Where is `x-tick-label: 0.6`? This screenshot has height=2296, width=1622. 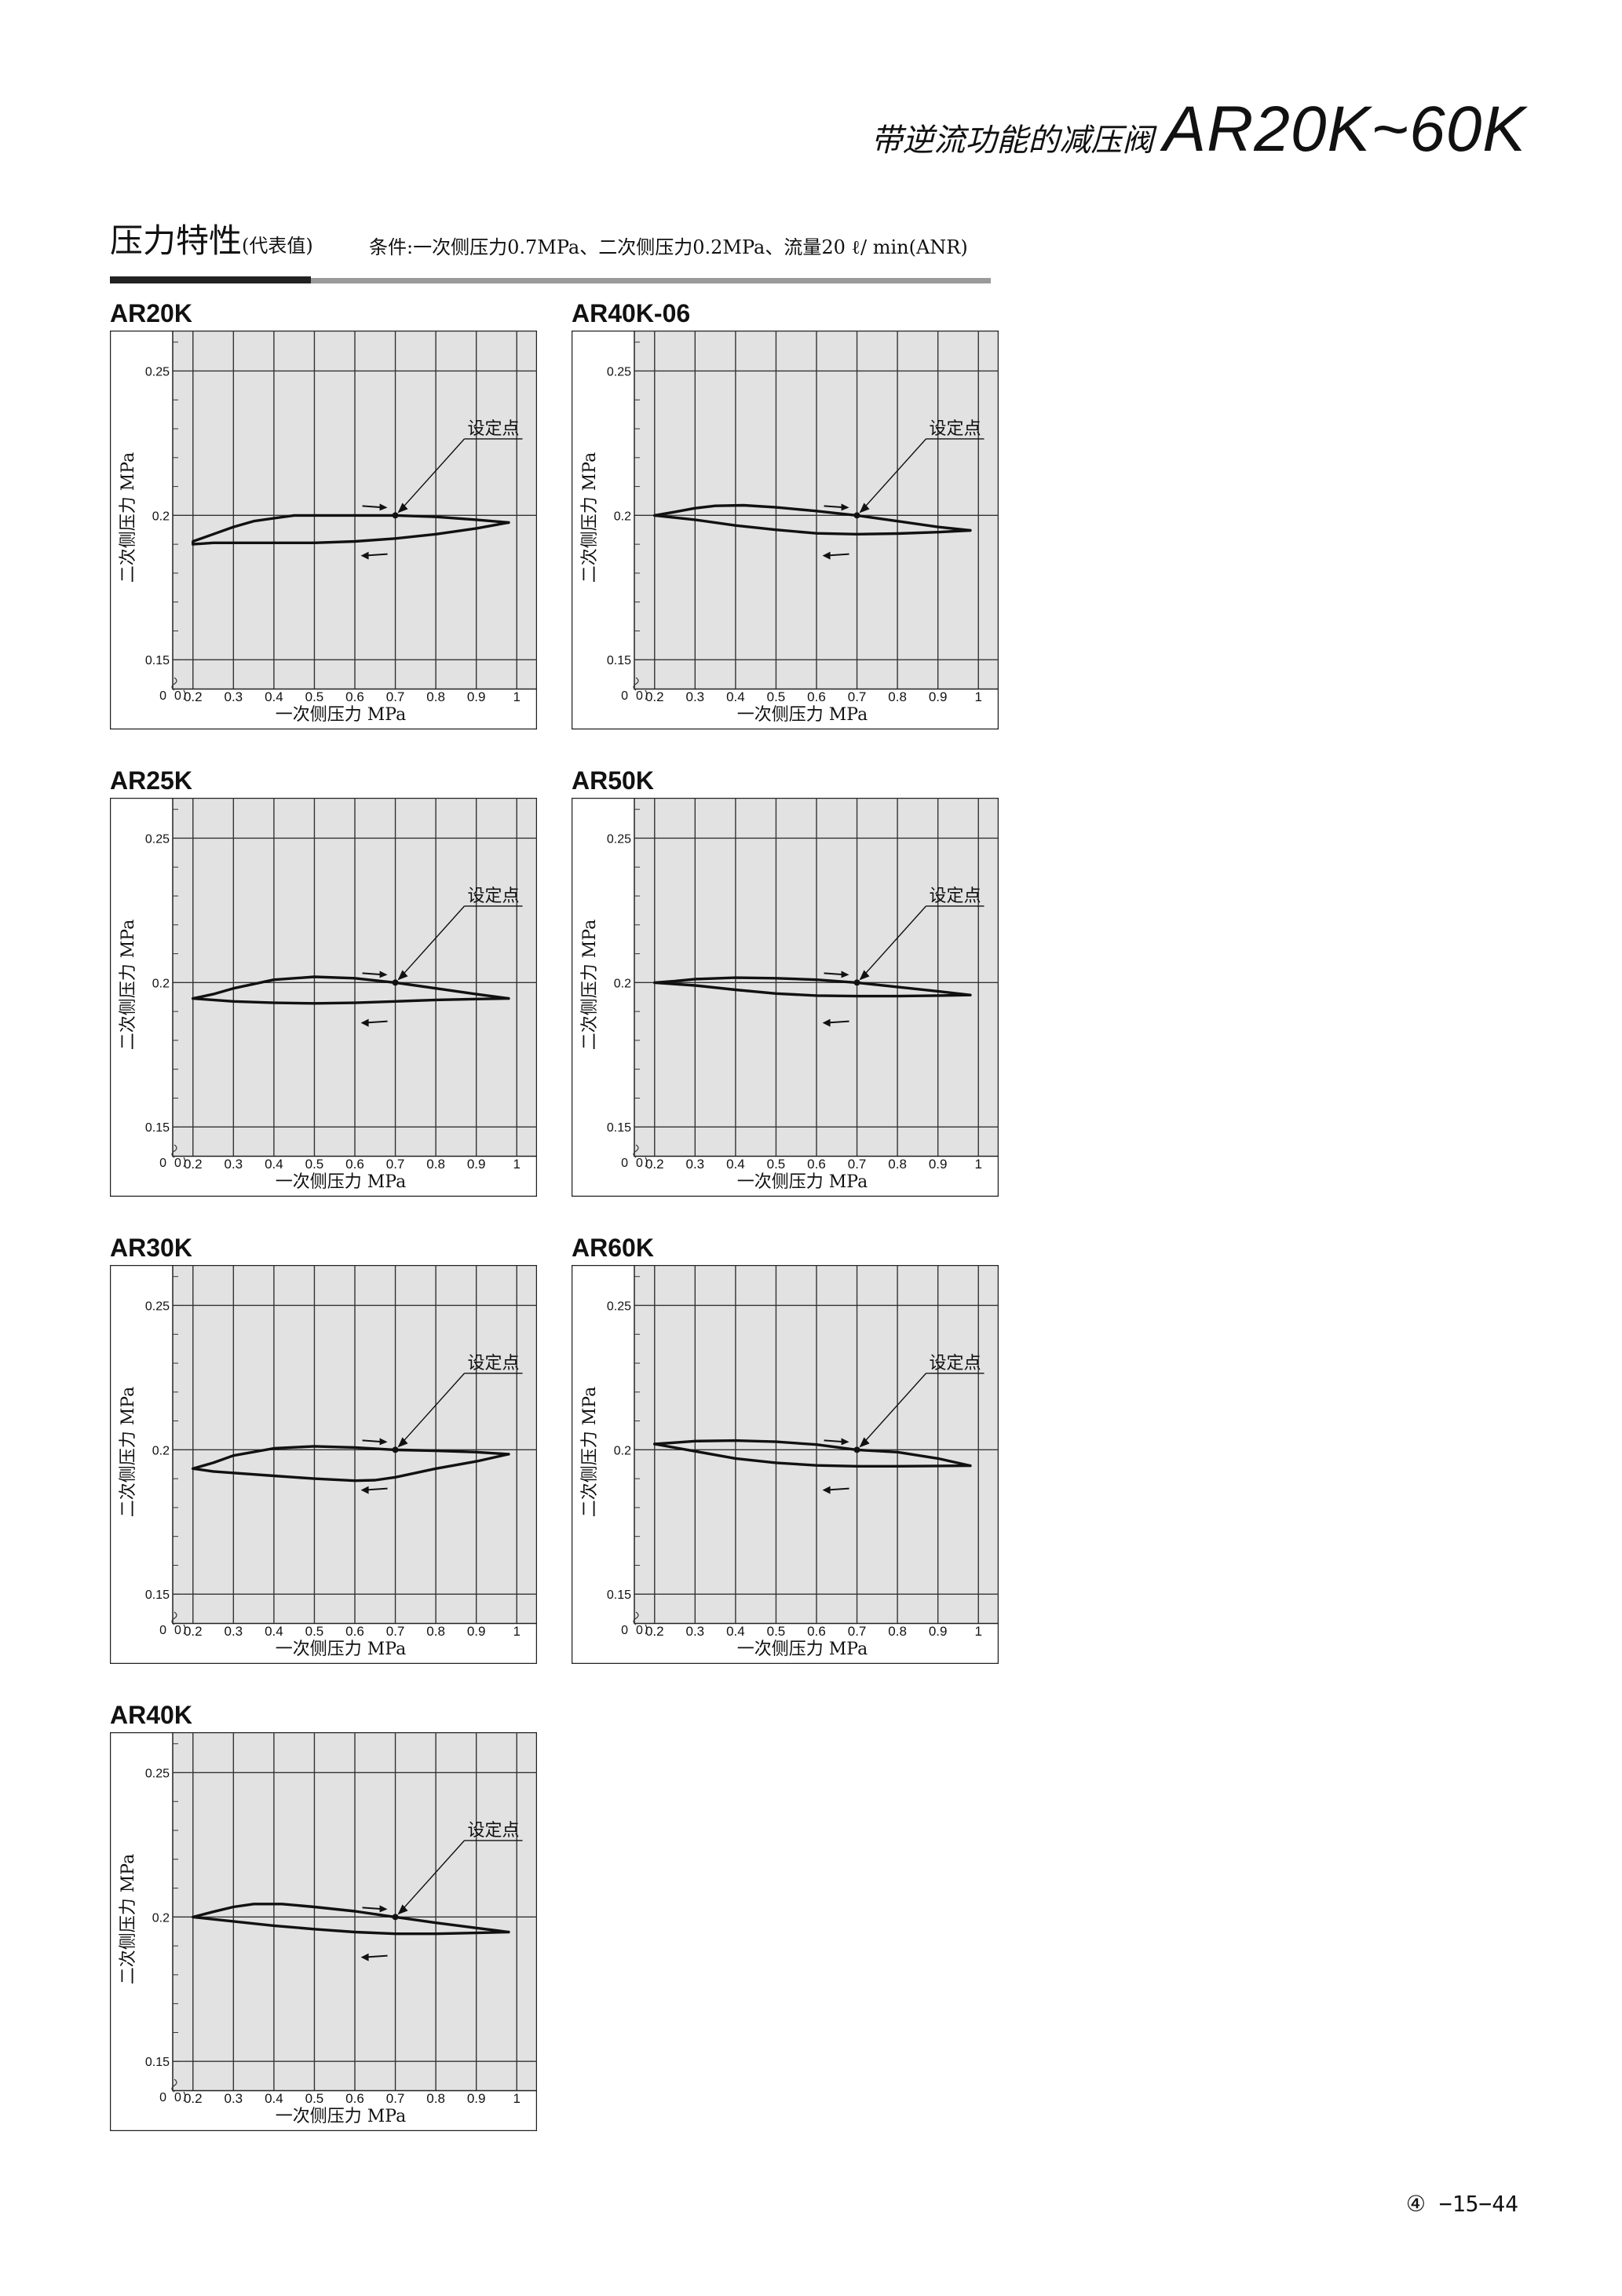
x-tick-label: 0.6 is located at coordinates (354, 1164).